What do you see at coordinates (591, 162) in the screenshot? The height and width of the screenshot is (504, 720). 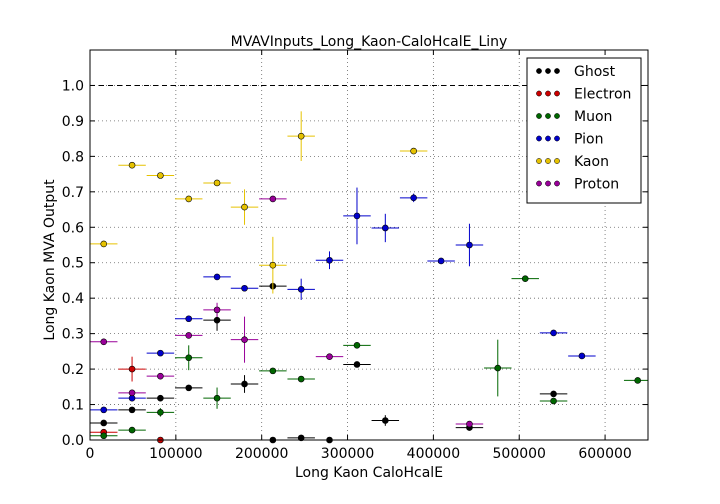 I see `legend-label-kaon: Kaon` at bounding box center [591, 162].